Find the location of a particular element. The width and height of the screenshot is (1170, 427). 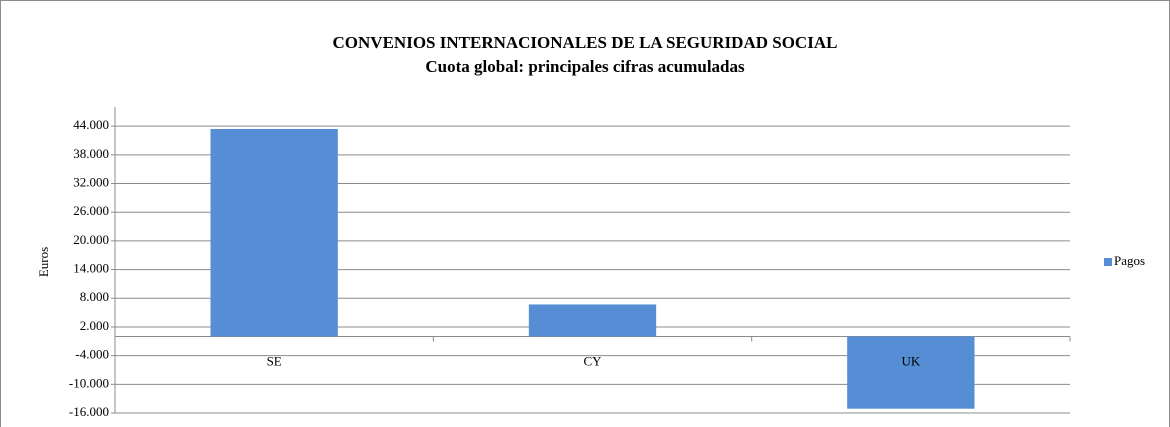

y-tick-label: 26.000 is located at coordinates (91, 210).